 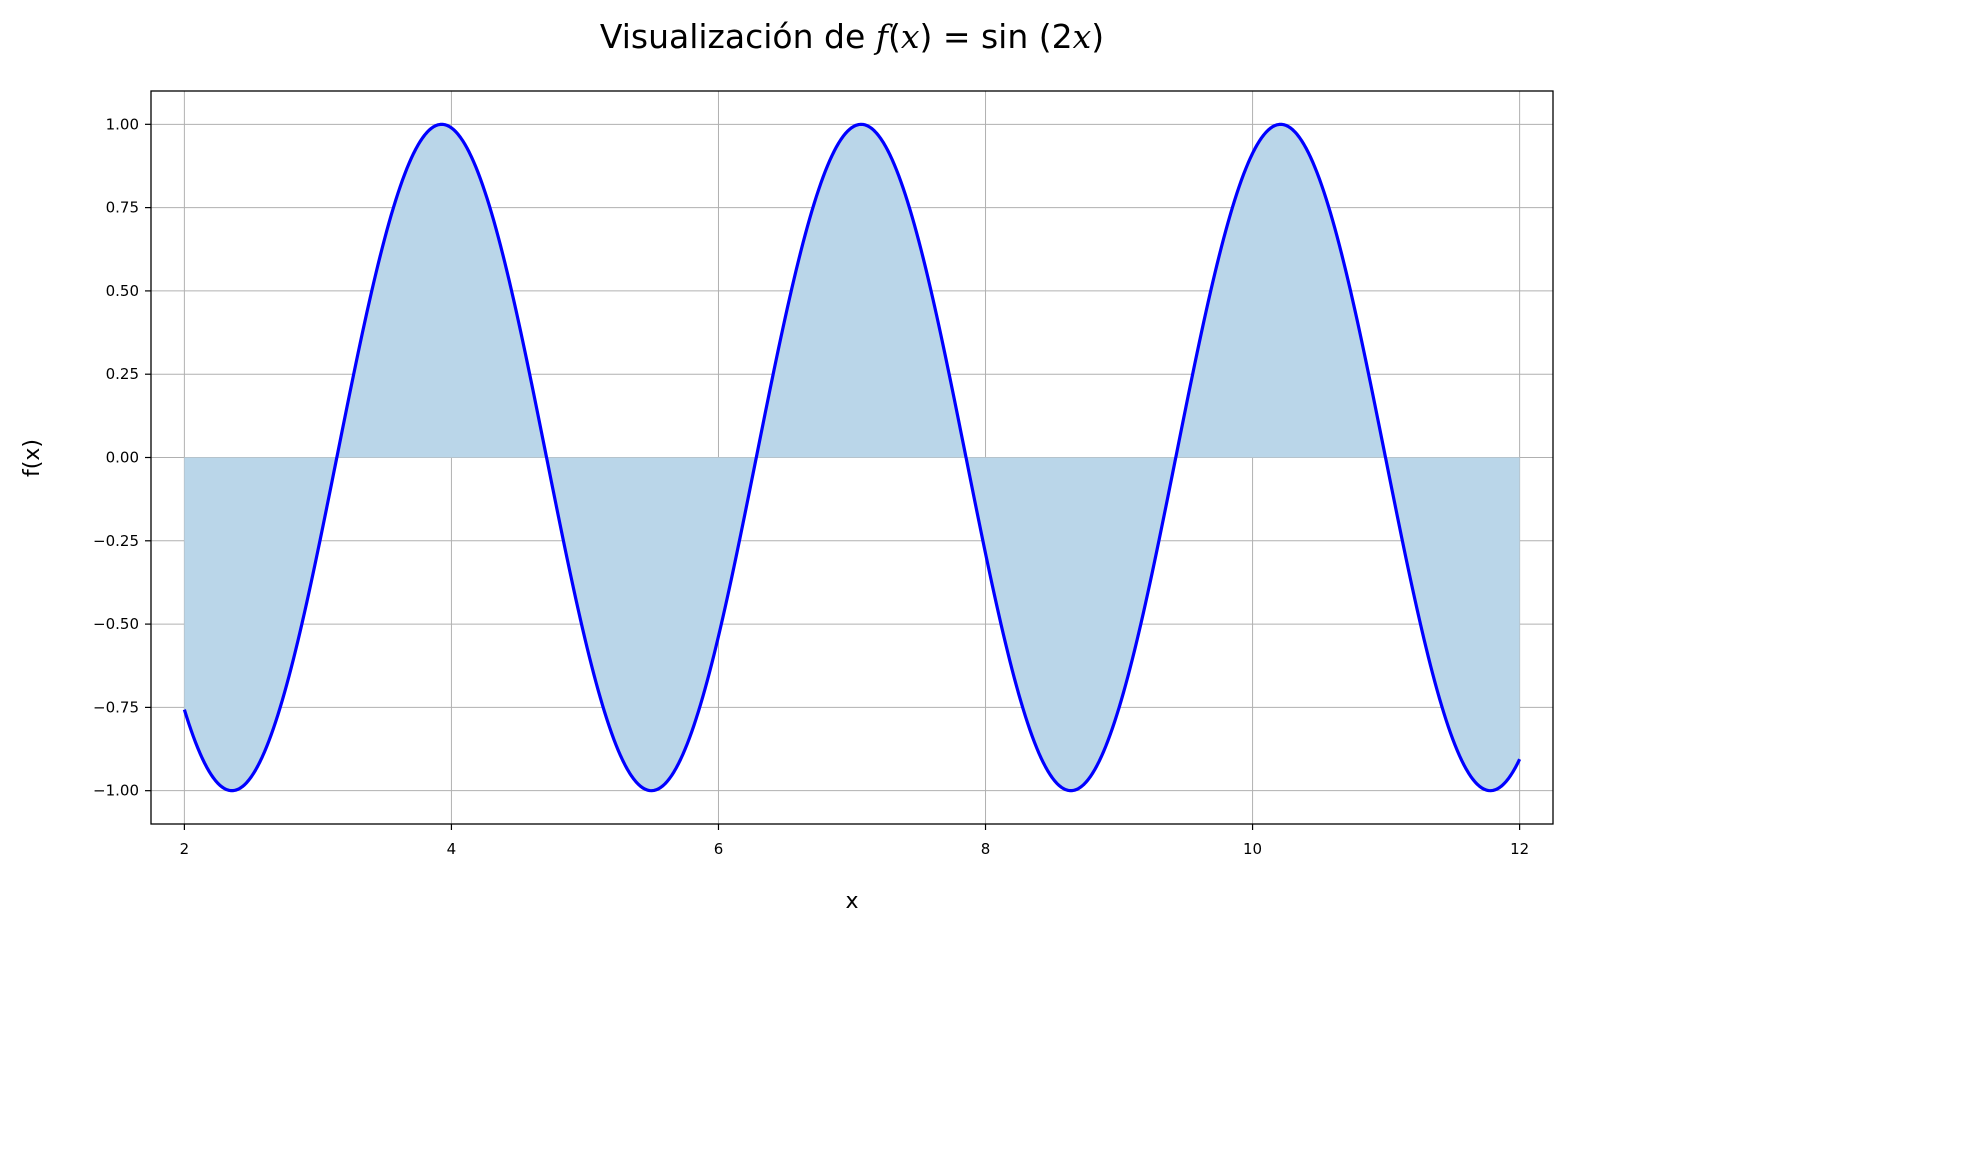 I want to click on chart-title: Visualización de f(x) = sin (2x), so click(x=852, y=36).